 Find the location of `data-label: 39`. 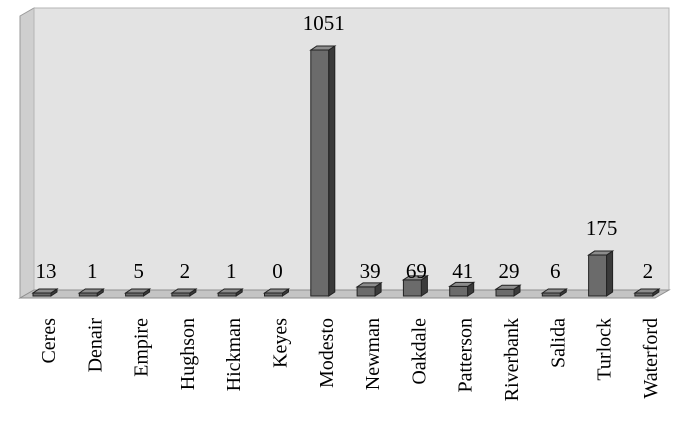

data-label: 39 is located at coordinates (370, 271).